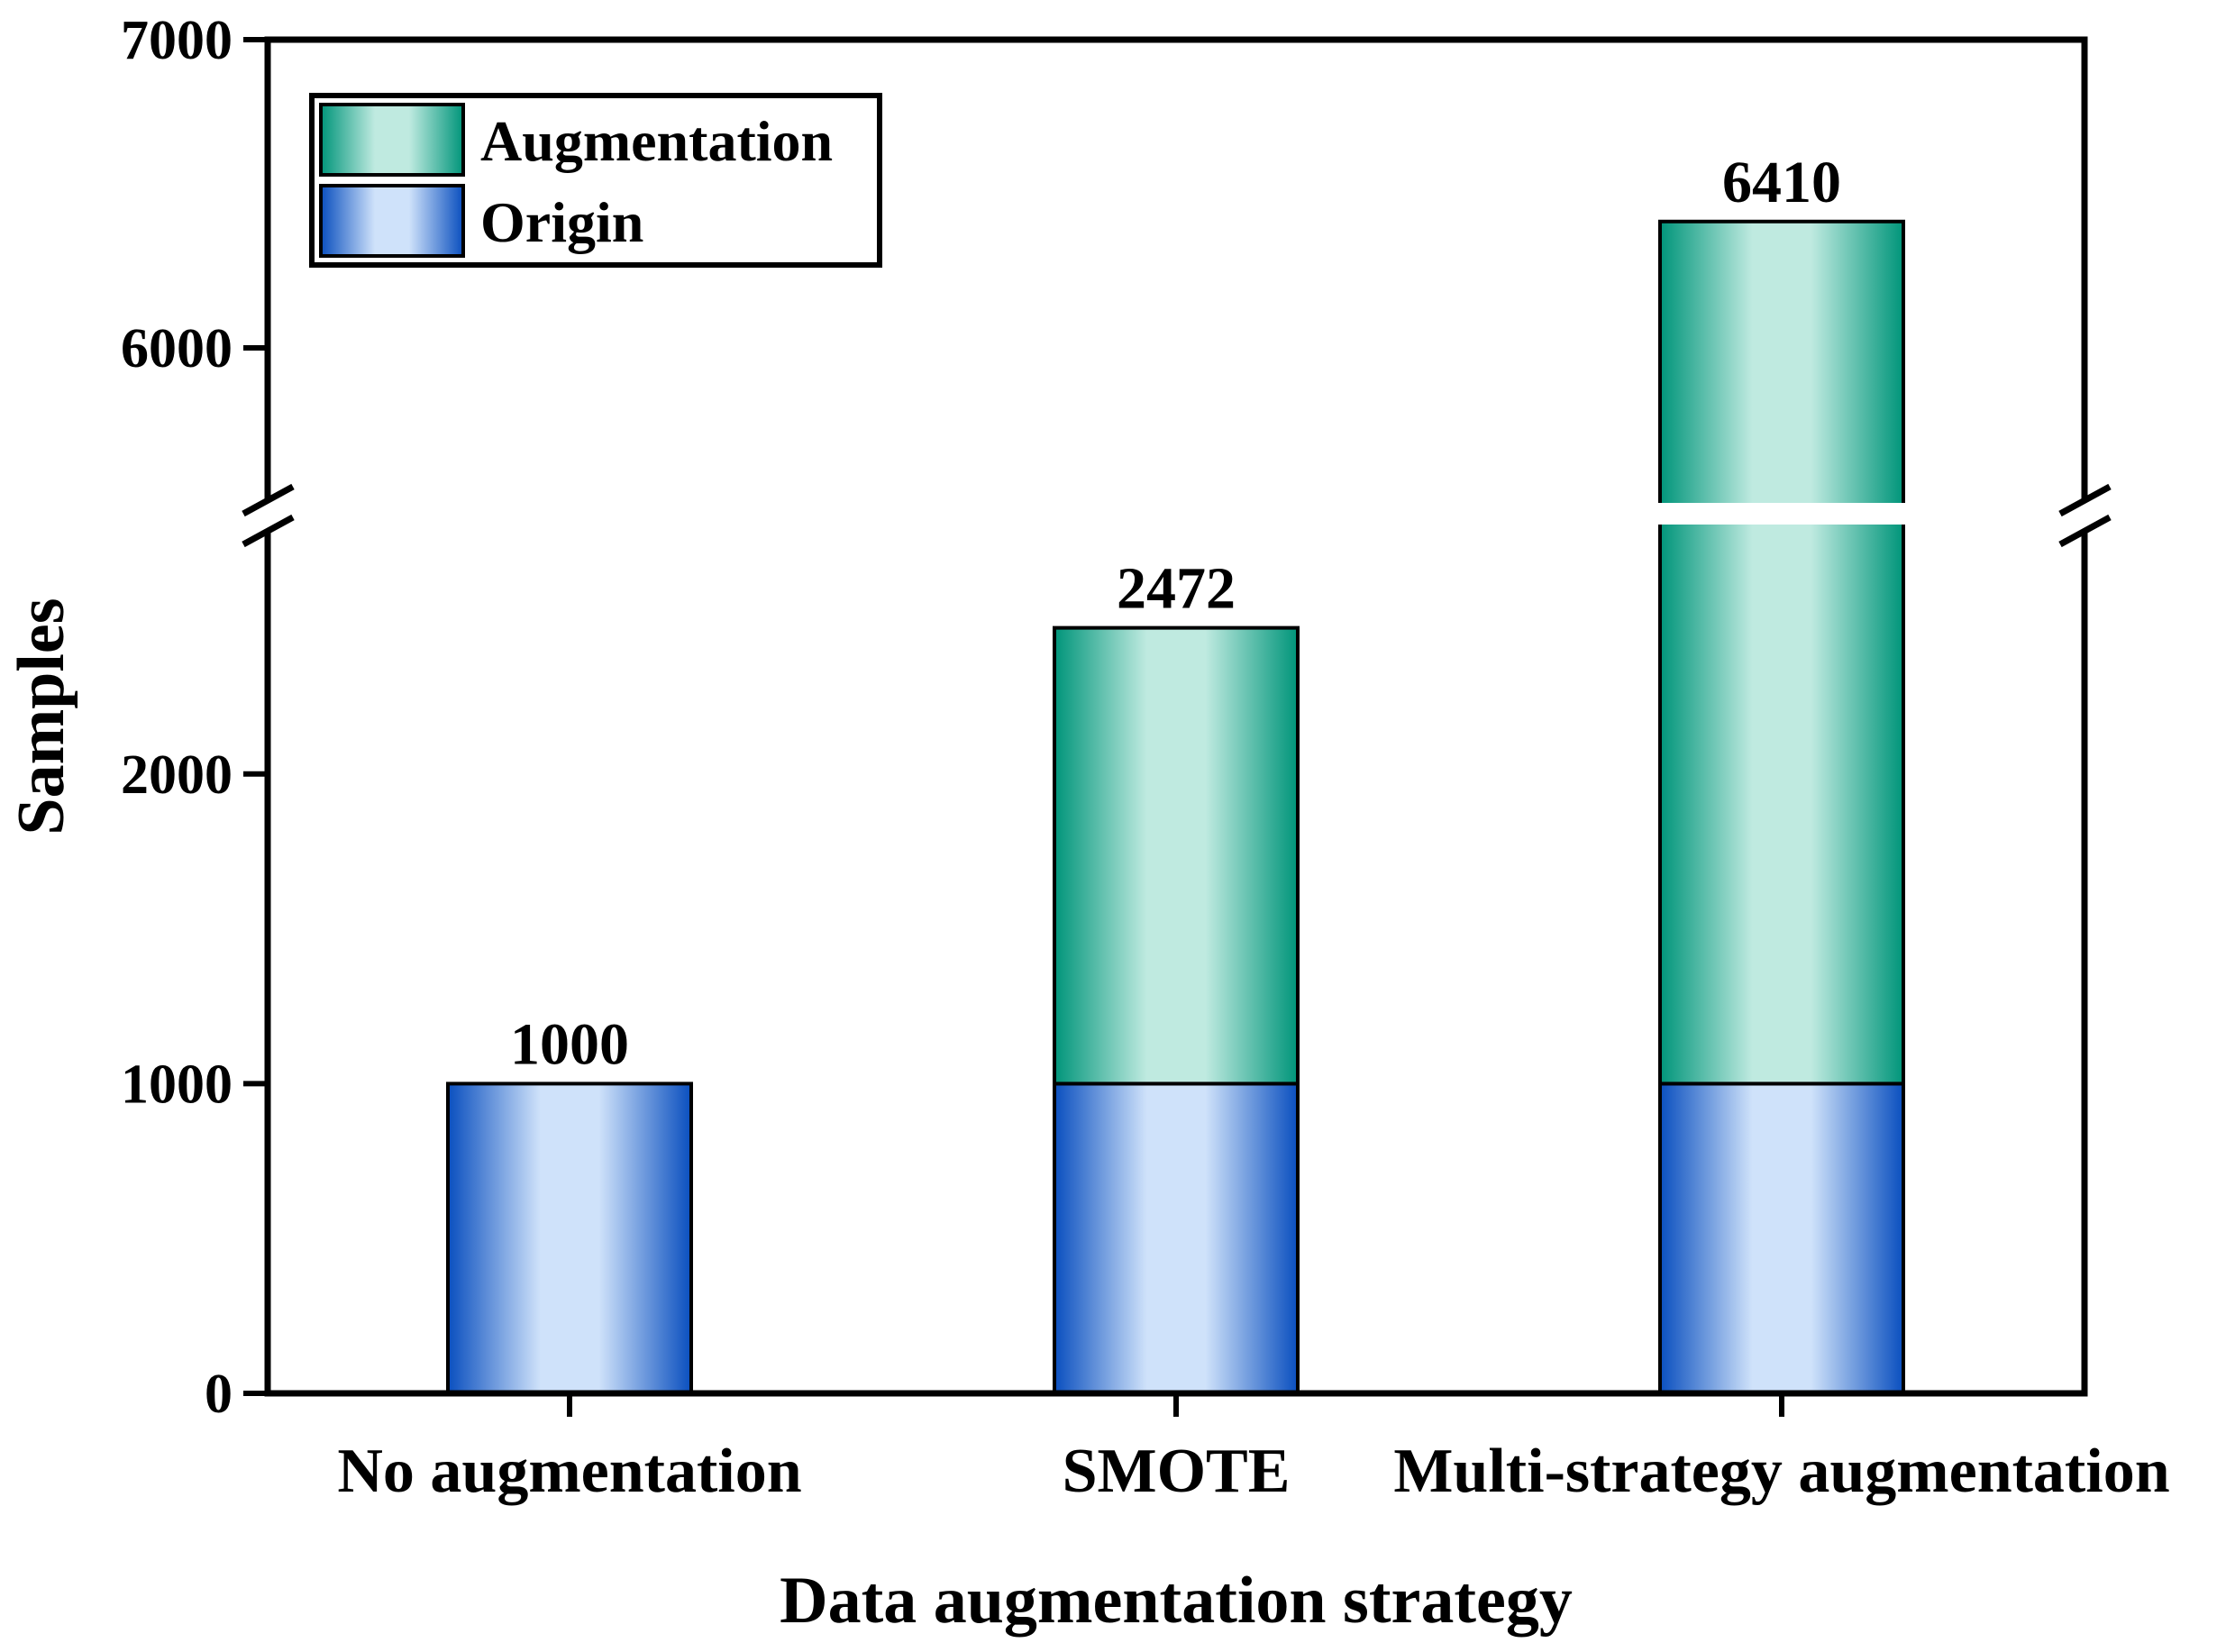 The image size is (2226, 1652). I want to click on x-tick-label-2: Multi-strategy augmentation, so click(1781, 1472).